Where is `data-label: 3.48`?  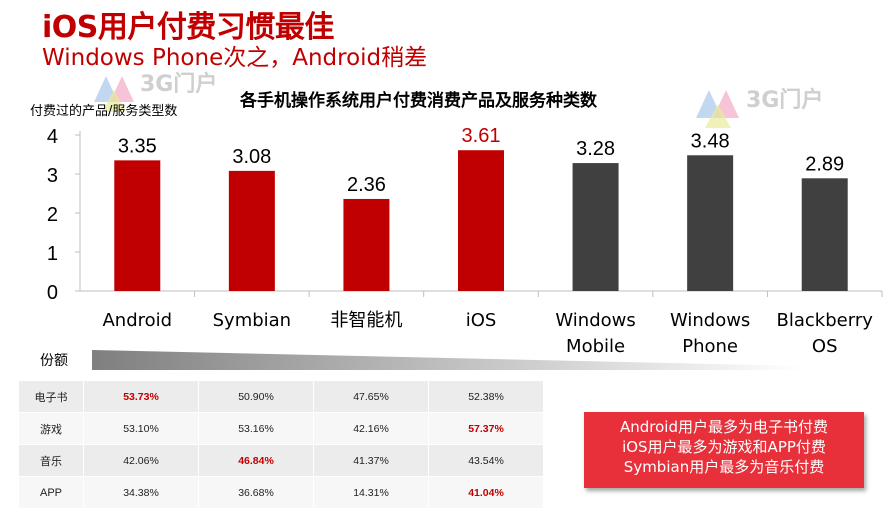
data-label: 3.48 is located at coordinates (710, 141).